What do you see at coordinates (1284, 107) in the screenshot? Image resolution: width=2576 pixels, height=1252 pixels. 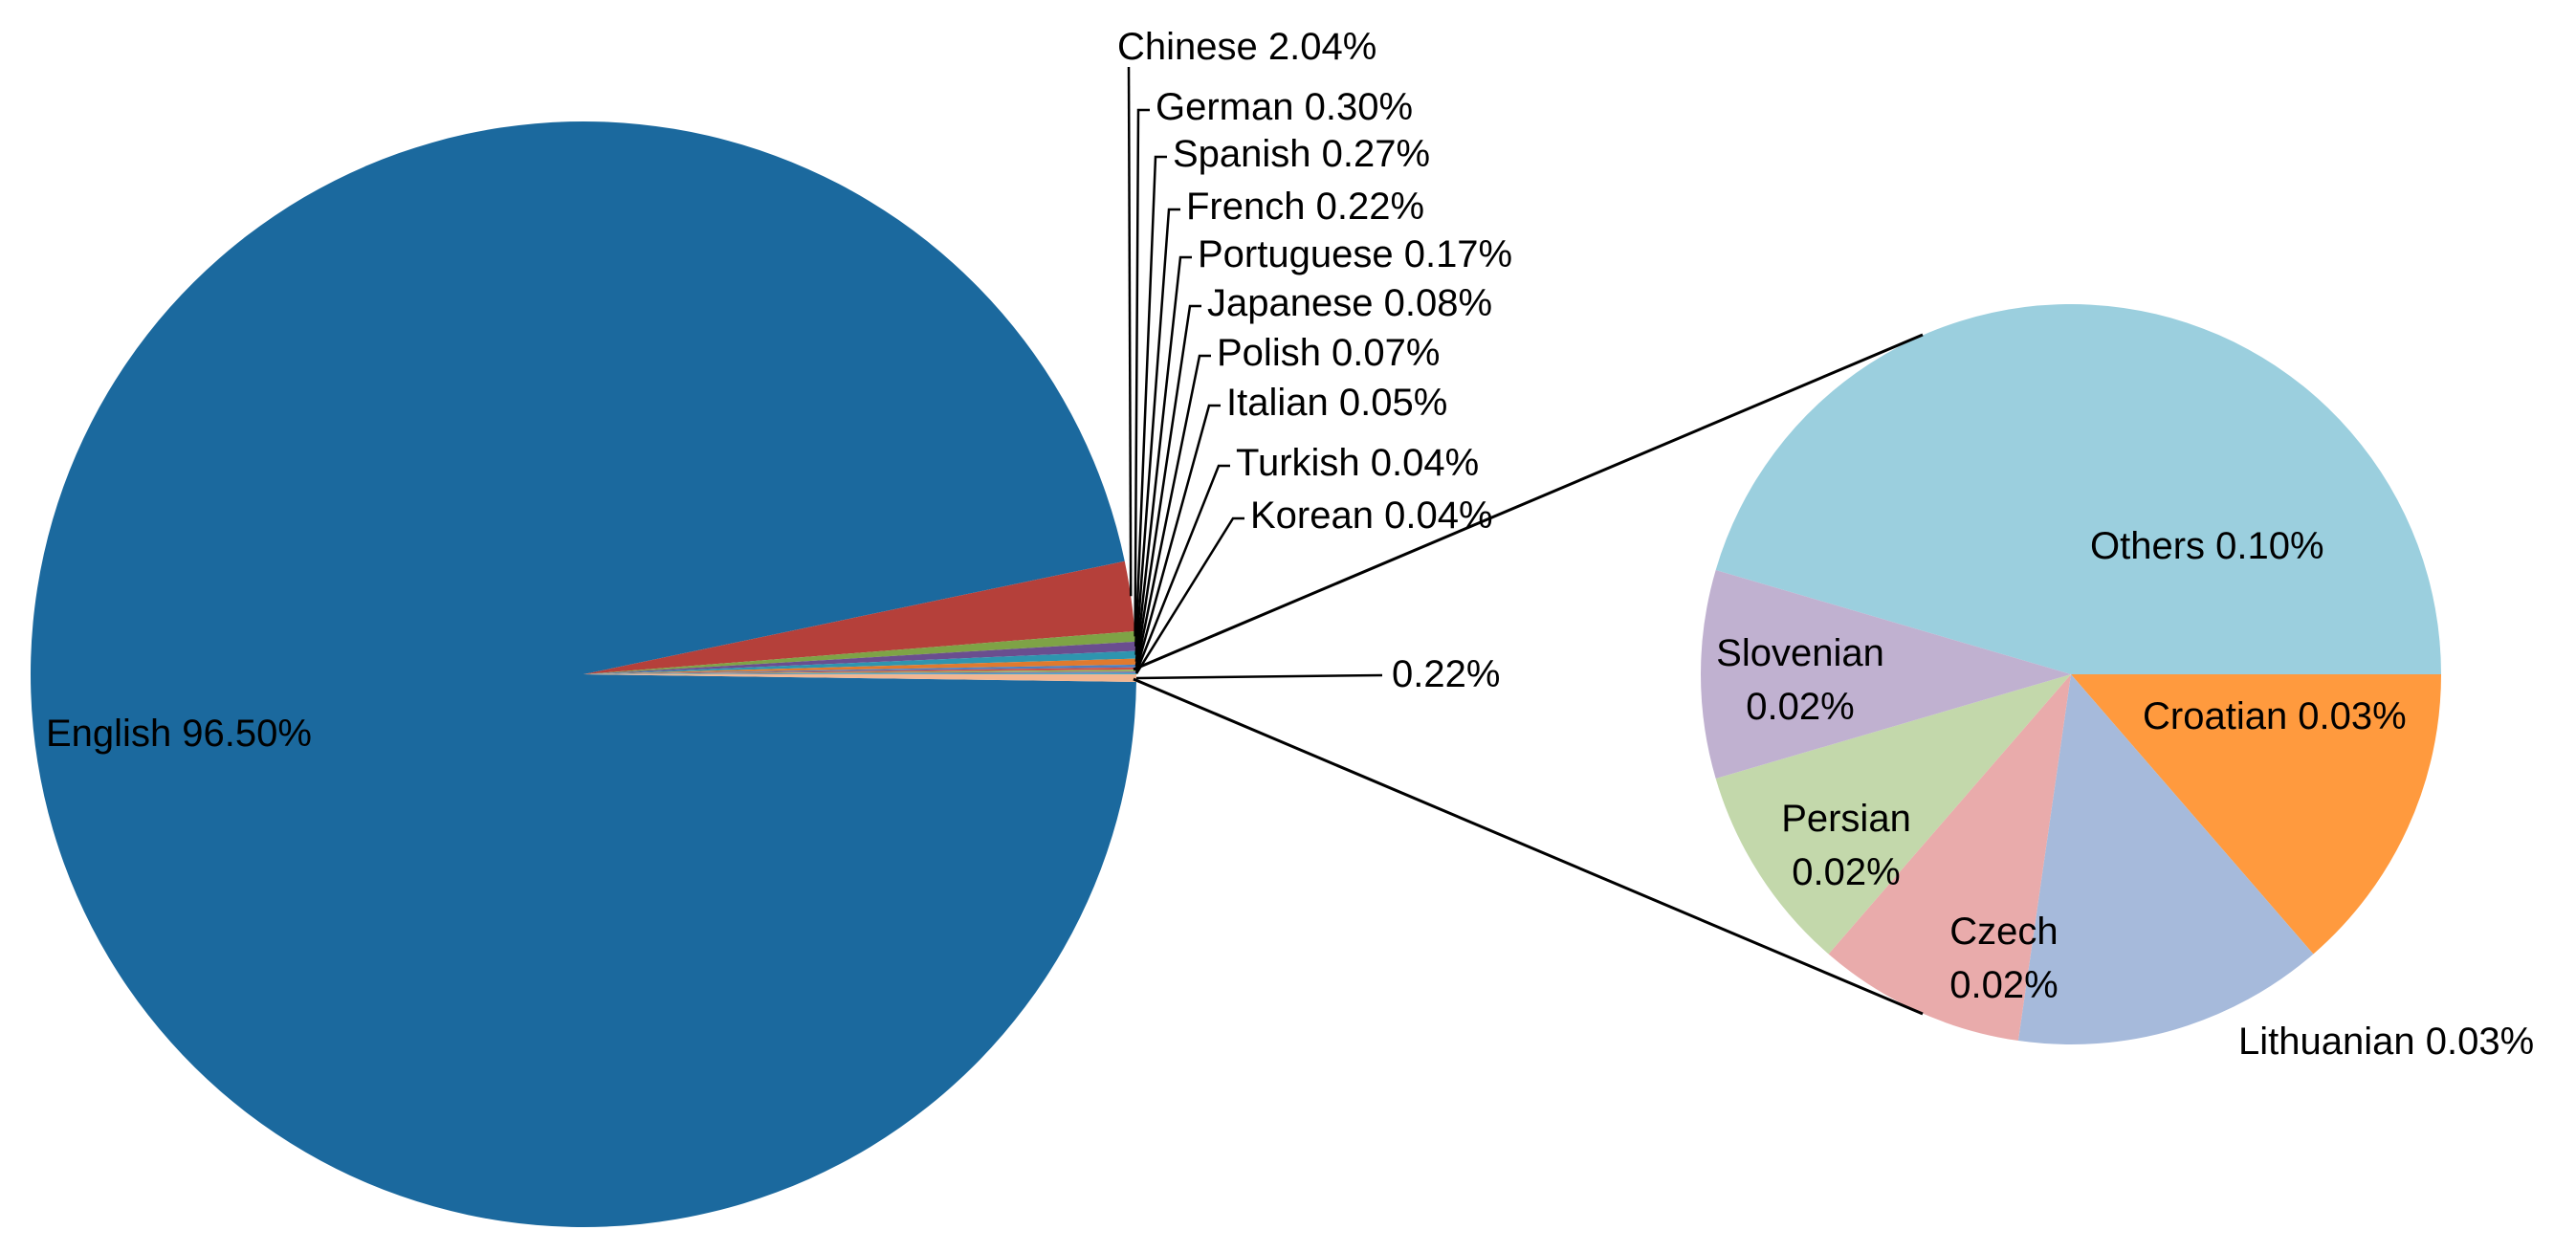 I see `label-german: German 0.30%` at bounding box center [1284, 107].